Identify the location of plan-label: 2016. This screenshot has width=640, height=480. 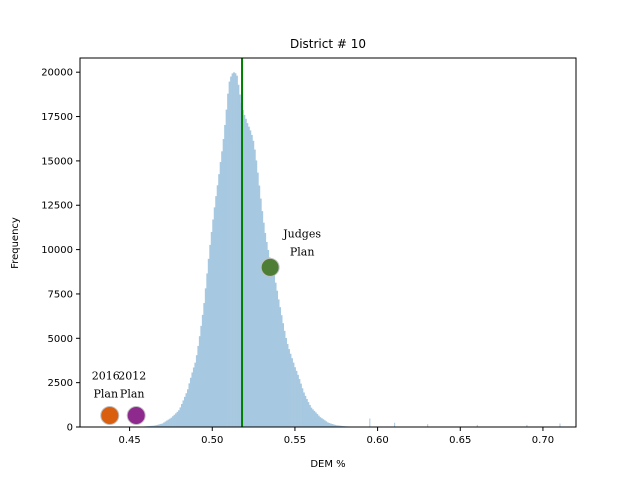
(106, 375).